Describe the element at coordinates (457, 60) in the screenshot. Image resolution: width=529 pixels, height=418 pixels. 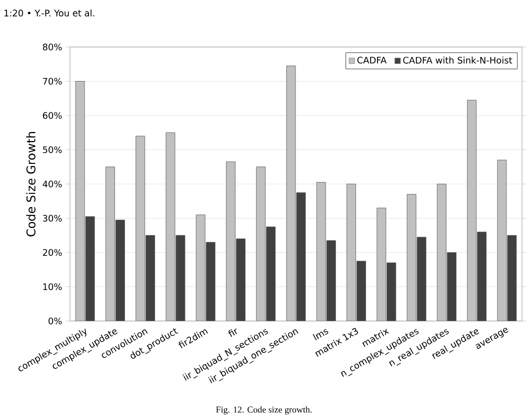
I see `legend-label: CADFA with Sink-N-Hoist` at that location.